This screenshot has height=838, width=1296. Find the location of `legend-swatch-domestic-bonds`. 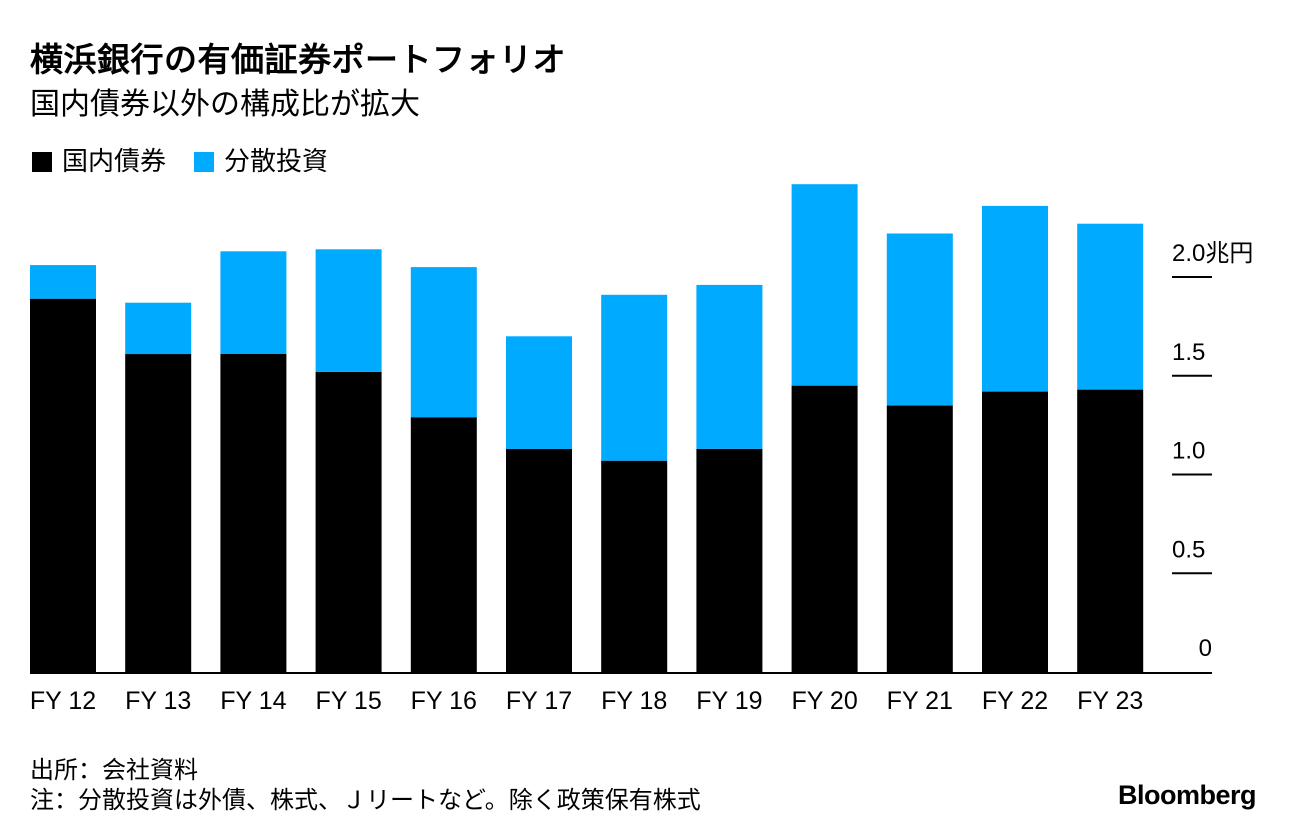

legend-swatch-domestic-bonds is located at coordinates (42, 162).